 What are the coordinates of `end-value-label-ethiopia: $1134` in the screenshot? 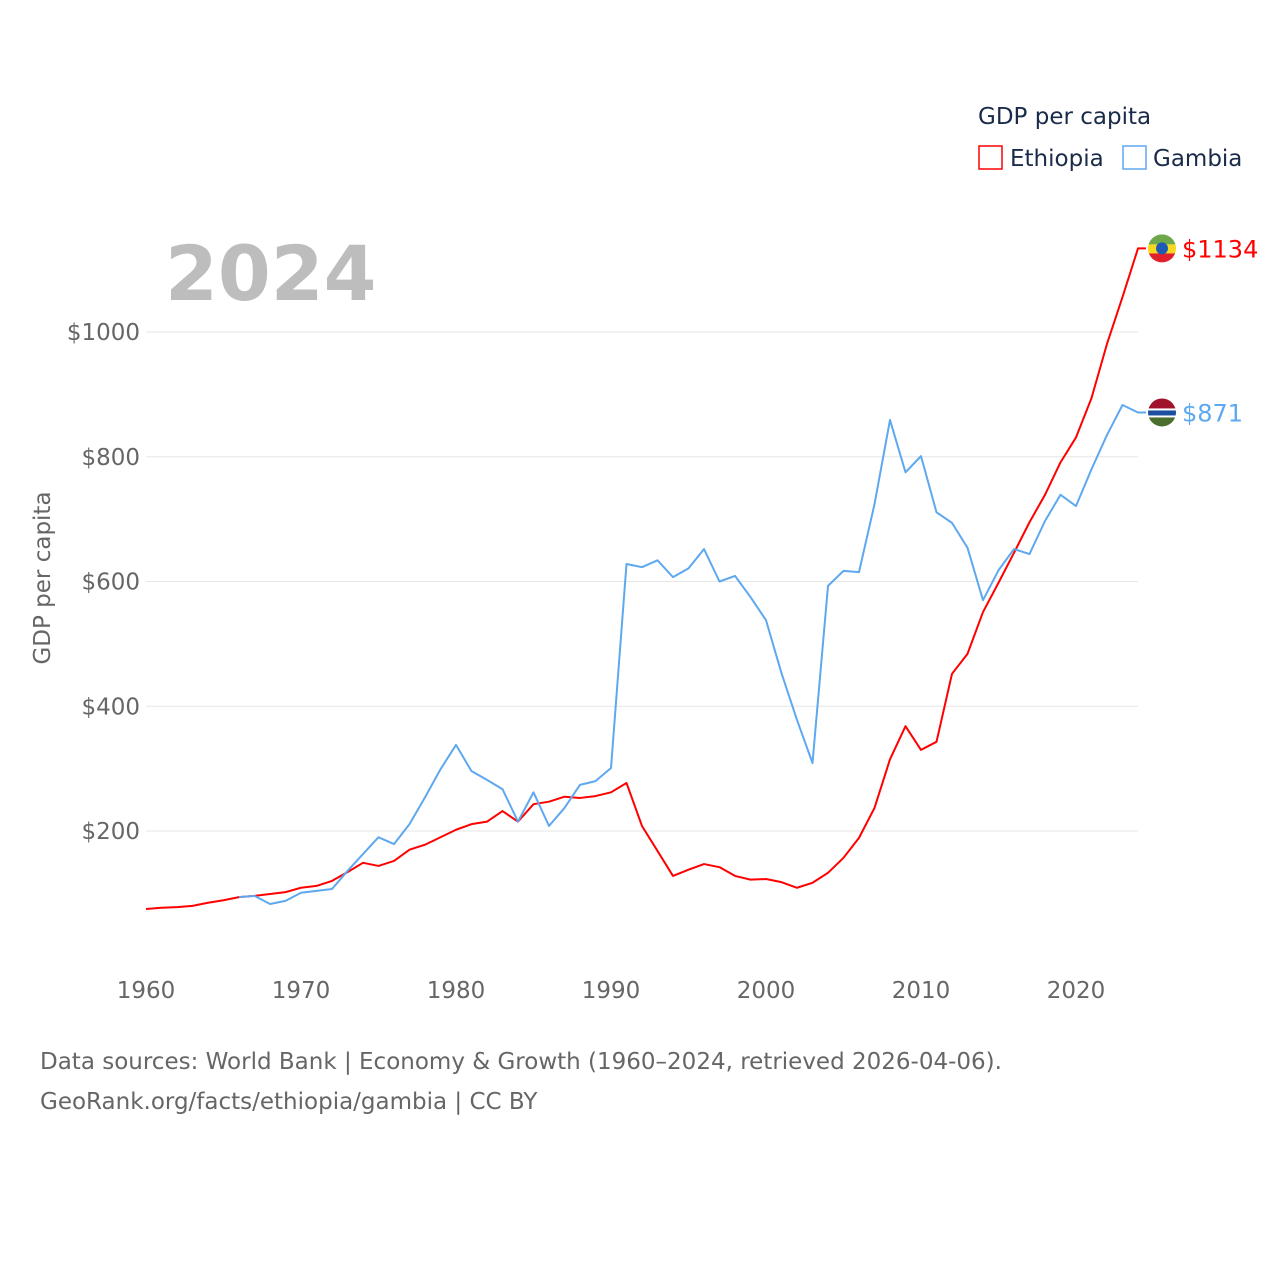 It's located at (1220, 249).